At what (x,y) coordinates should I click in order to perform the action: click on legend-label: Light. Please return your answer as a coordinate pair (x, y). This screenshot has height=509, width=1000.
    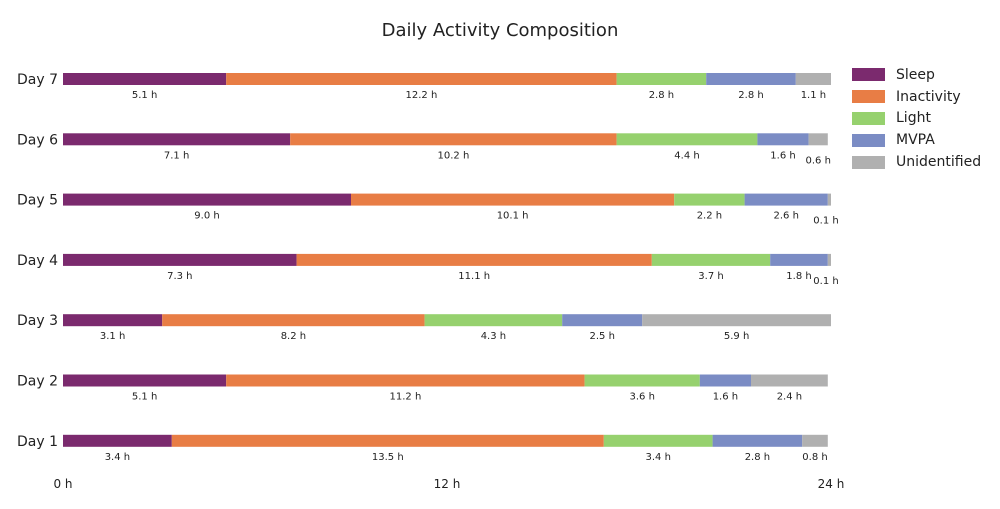
    Looking at the image, I should click on (913, 118).